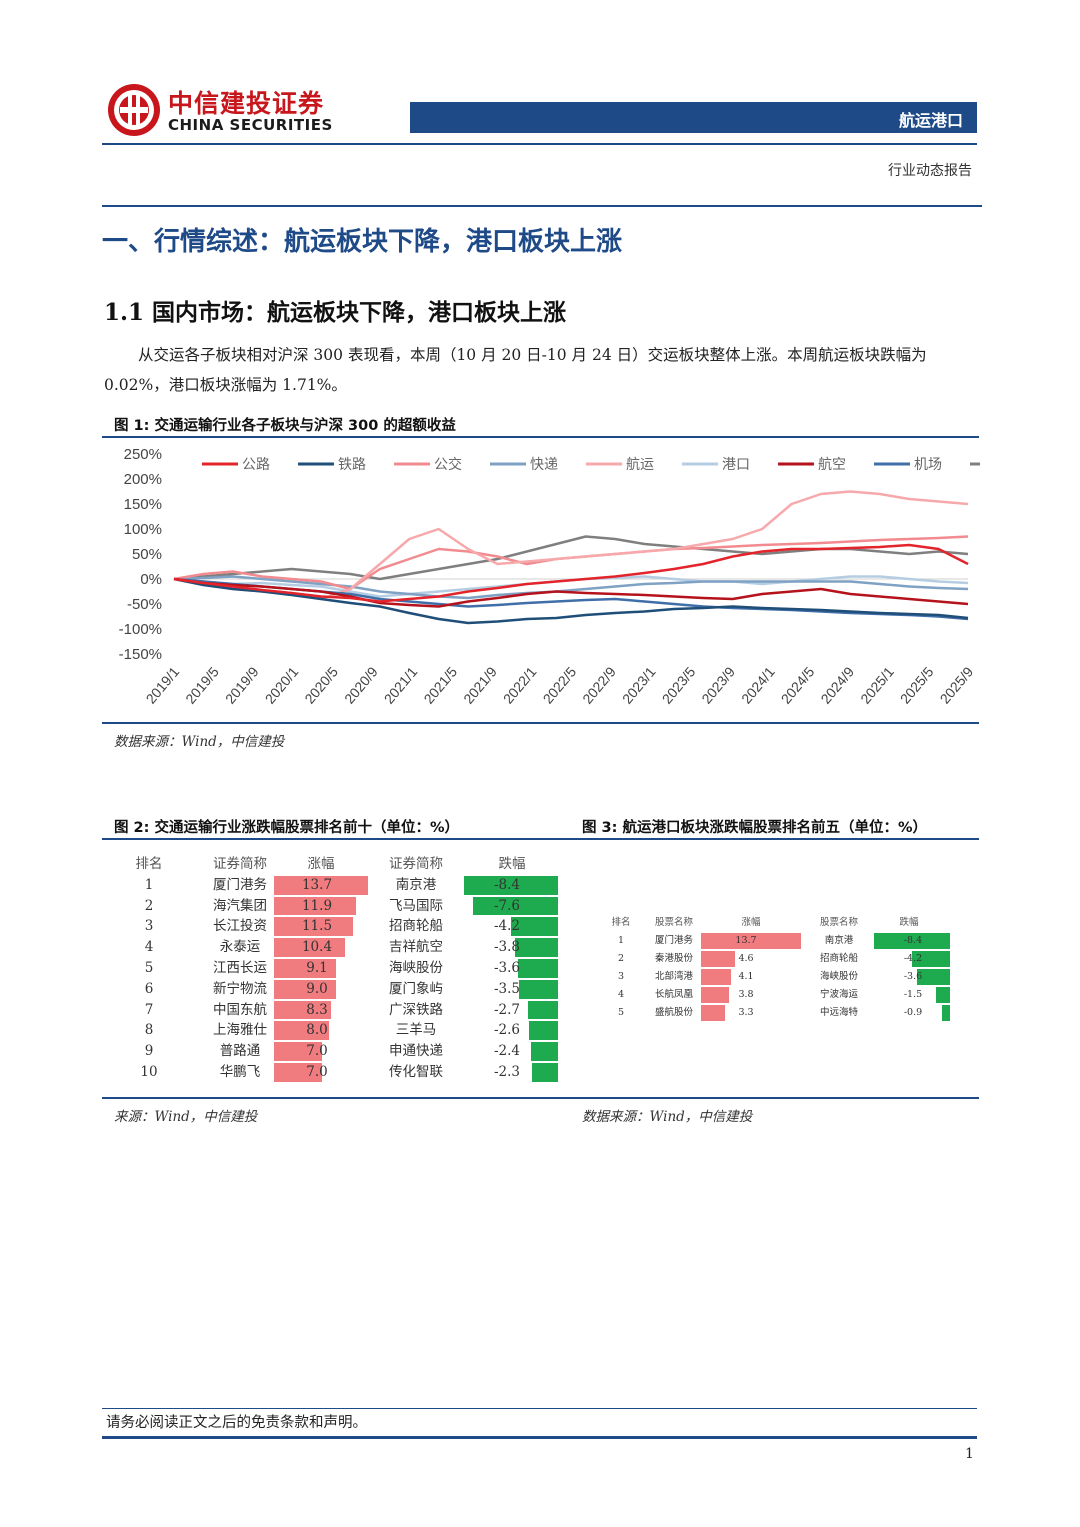 This screenshot has width=1080, height=1527. What do you see at coordinates (149, 988) in the screenshot?
I see `rank-cell: 6` at bounding box center [149, 988].